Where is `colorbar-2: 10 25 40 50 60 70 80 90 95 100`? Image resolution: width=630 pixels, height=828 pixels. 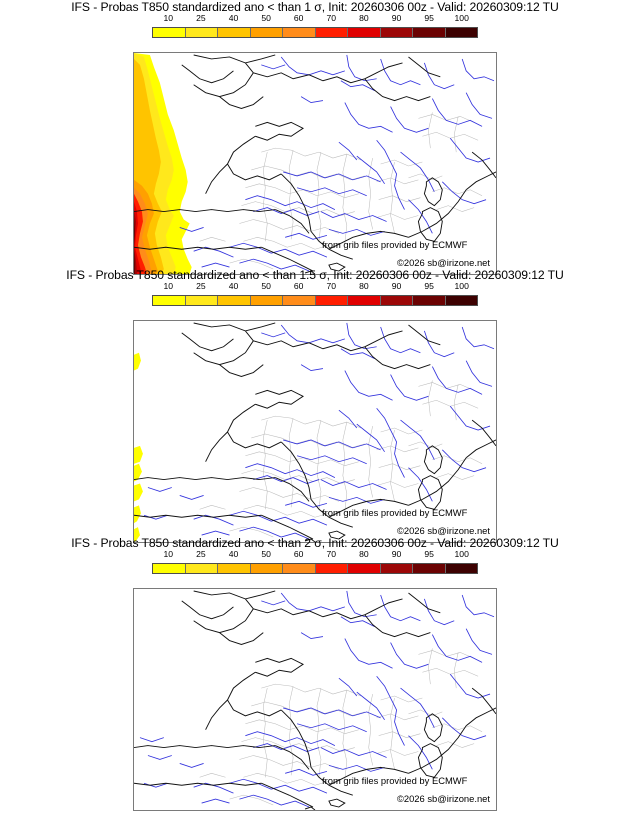 colorbar-2: 10 25 40 50 60 70 80 90 95 100 is located at coordinates (315, 296).